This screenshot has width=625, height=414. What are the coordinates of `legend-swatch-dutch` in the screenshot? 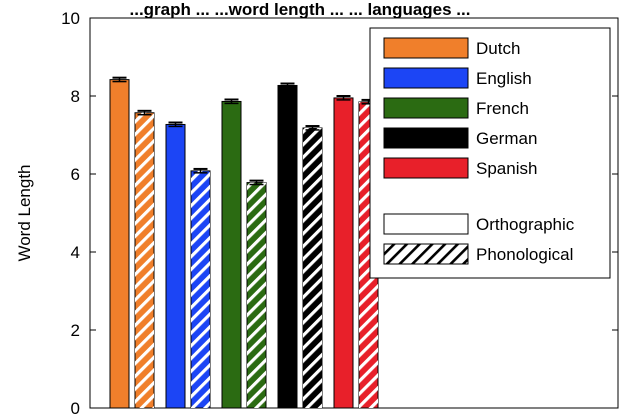 It's located at (426, 48).